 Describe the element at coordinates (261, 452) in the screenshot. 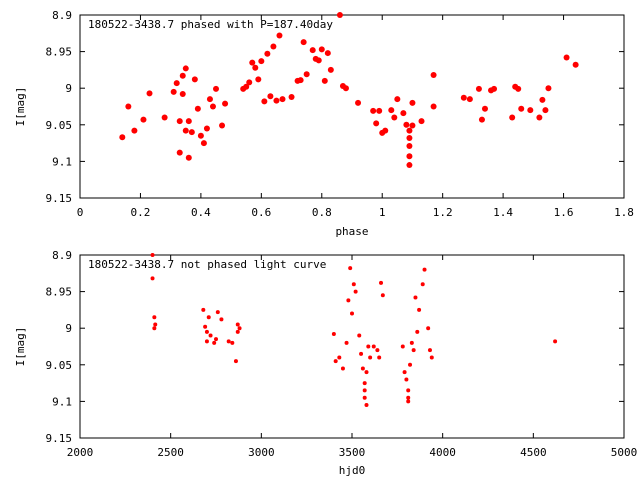

I see `x-tick-label: 3000` at that location.